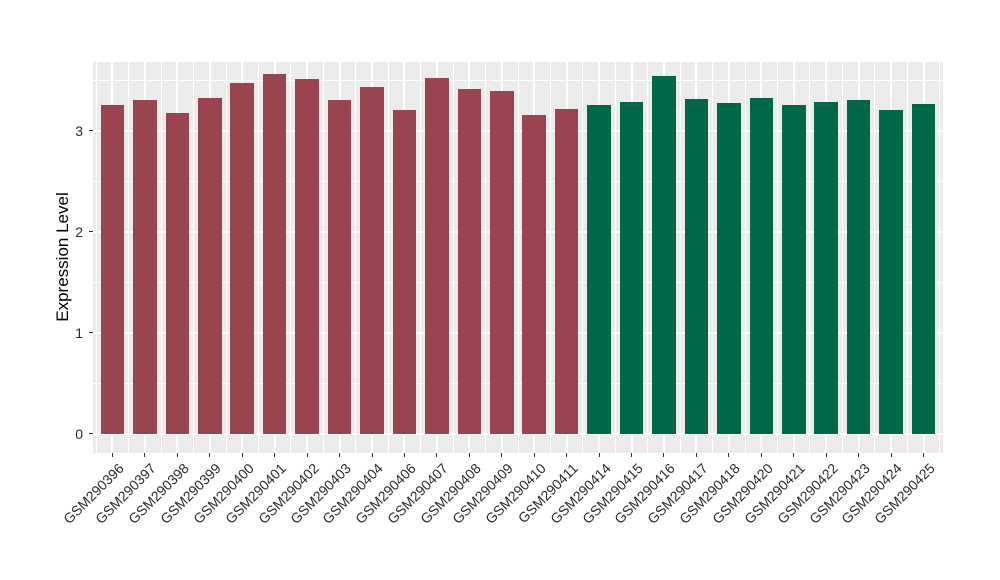  I want to click on y-axis-title: Expression Level, so click(62, 256).